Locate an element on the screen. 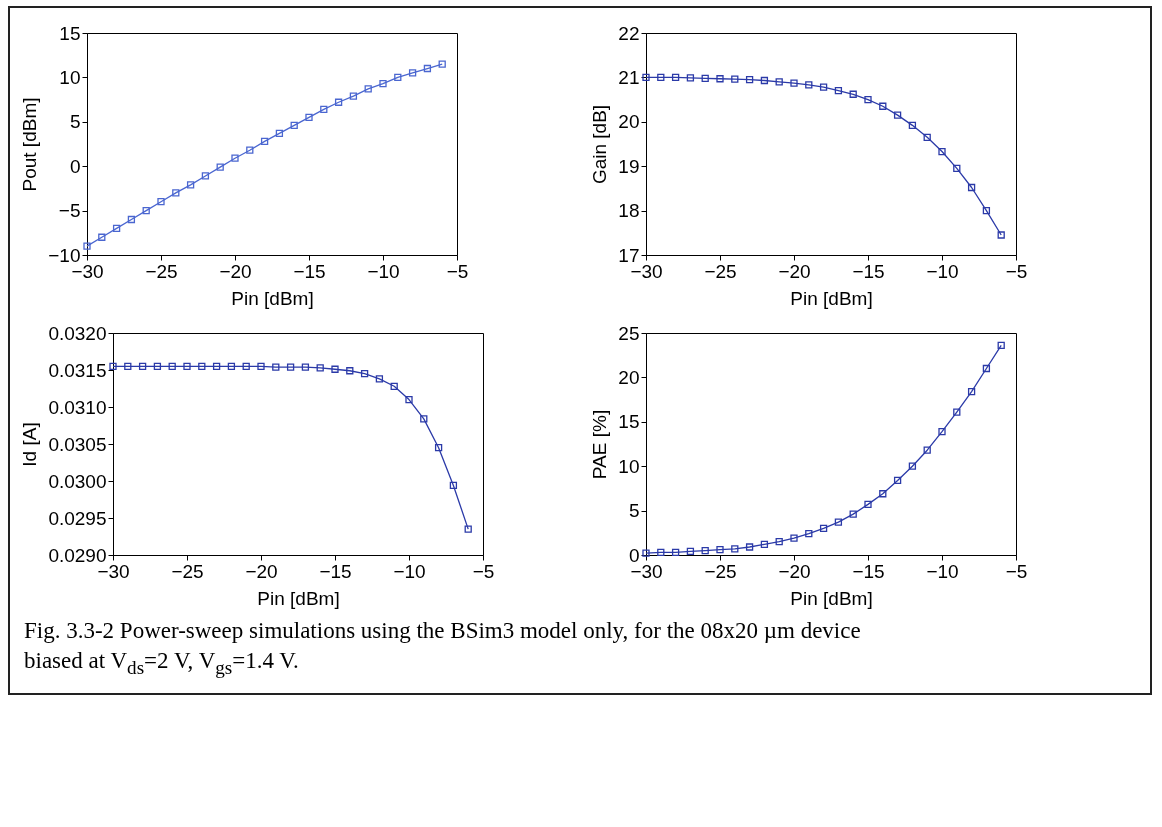 The width and height of the screenshot is (1162, 827). y-tick-label: 19 is located at coordinates (629, 166).